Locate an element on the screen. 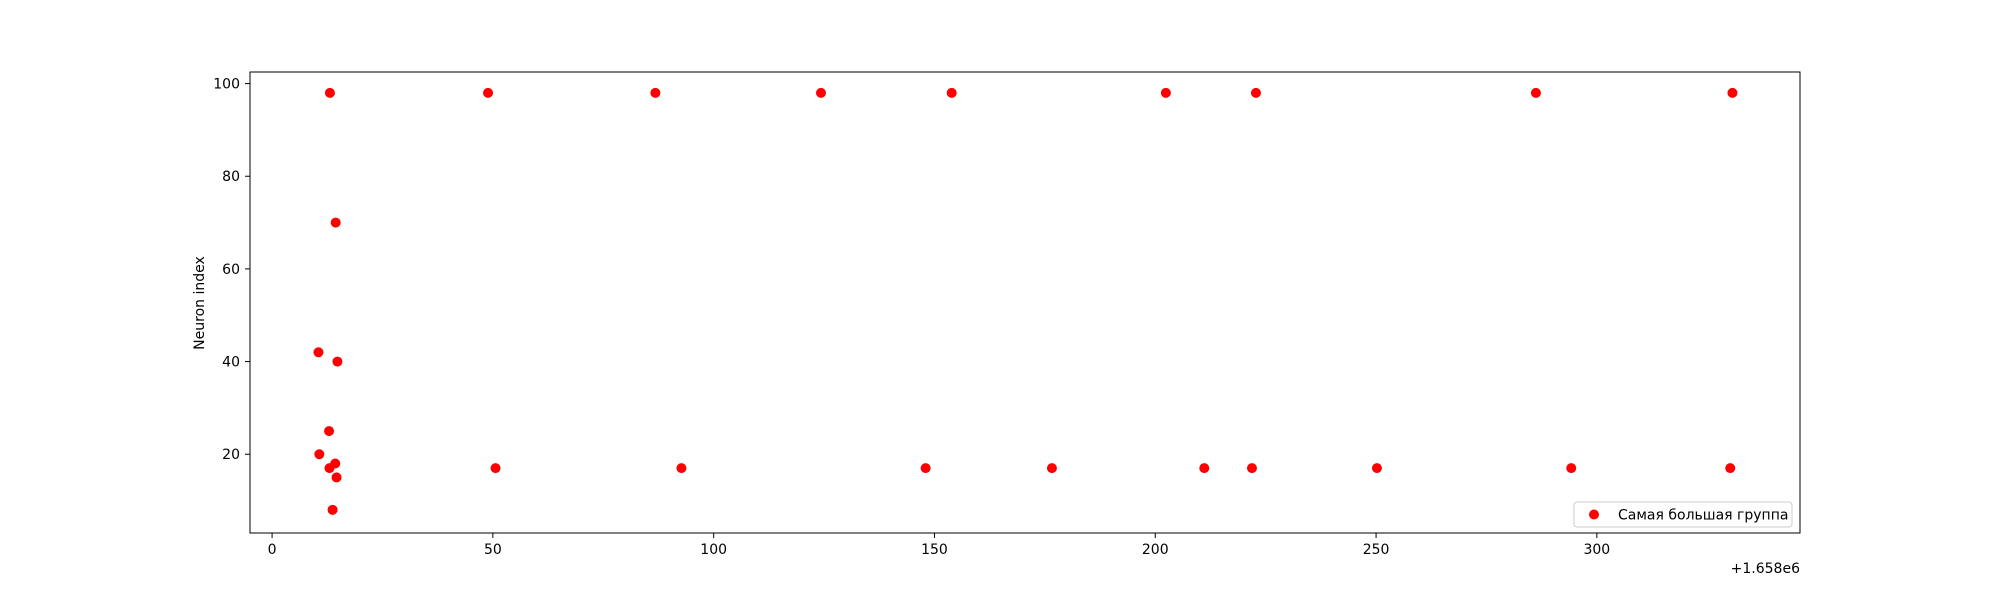 This screenshot has height=600, width=2000. x-tick-label: 100 is located at coordinates (713, 550).